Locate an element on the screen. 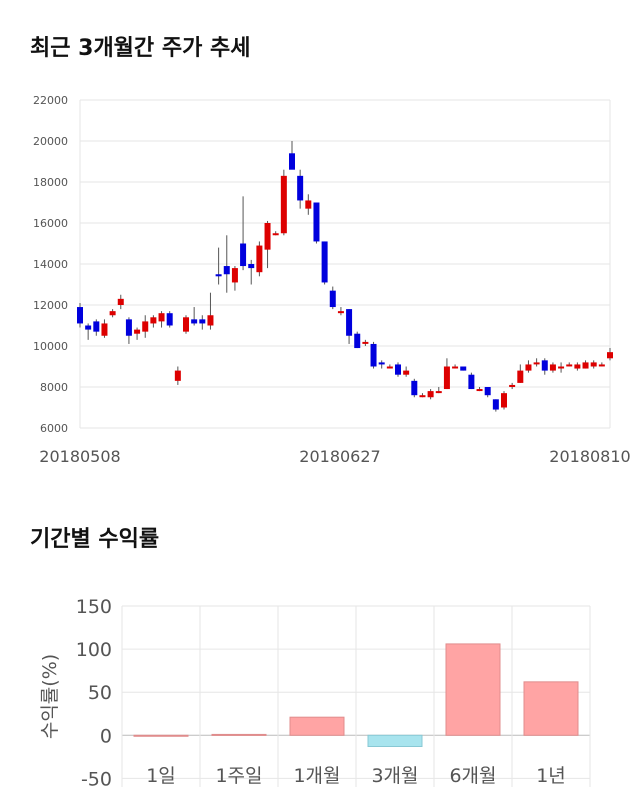  x-tick-label: 1년 is located at coordinates (551, 776).